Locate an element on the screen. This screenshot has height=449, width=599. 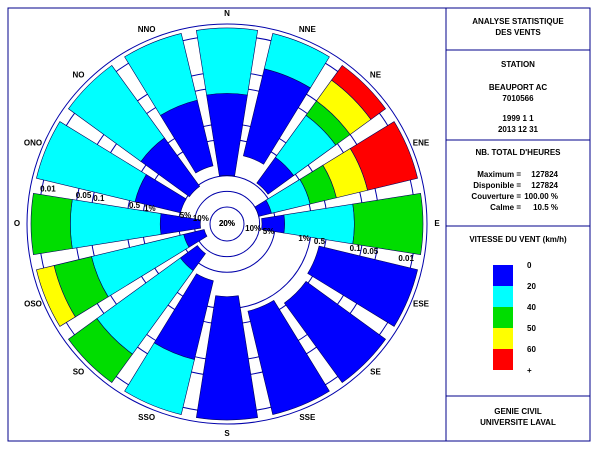
hours-label: Disponible = is located at coordinates (497, 185).